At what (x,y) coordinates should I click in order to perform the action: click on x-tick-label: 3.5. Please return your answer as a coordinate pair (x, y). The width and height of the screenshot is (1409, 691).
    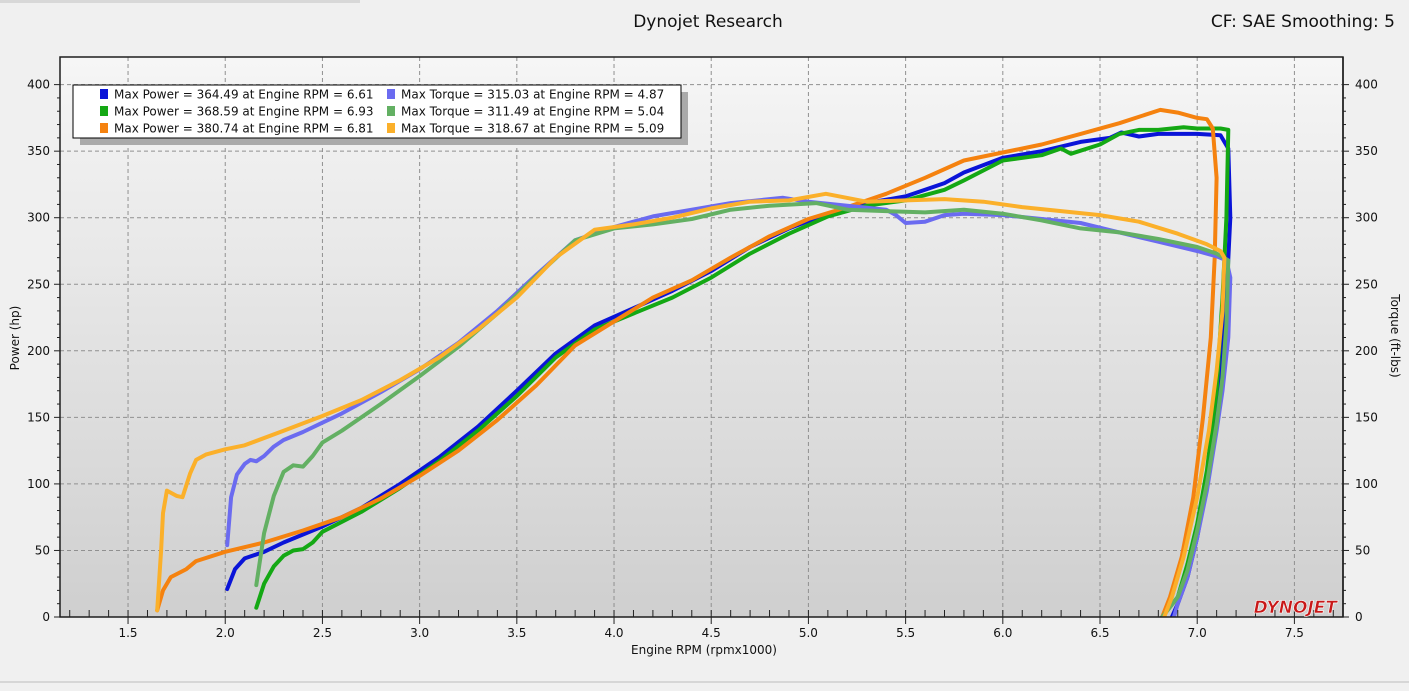
    Looking at the image, I should click on (516, 633).